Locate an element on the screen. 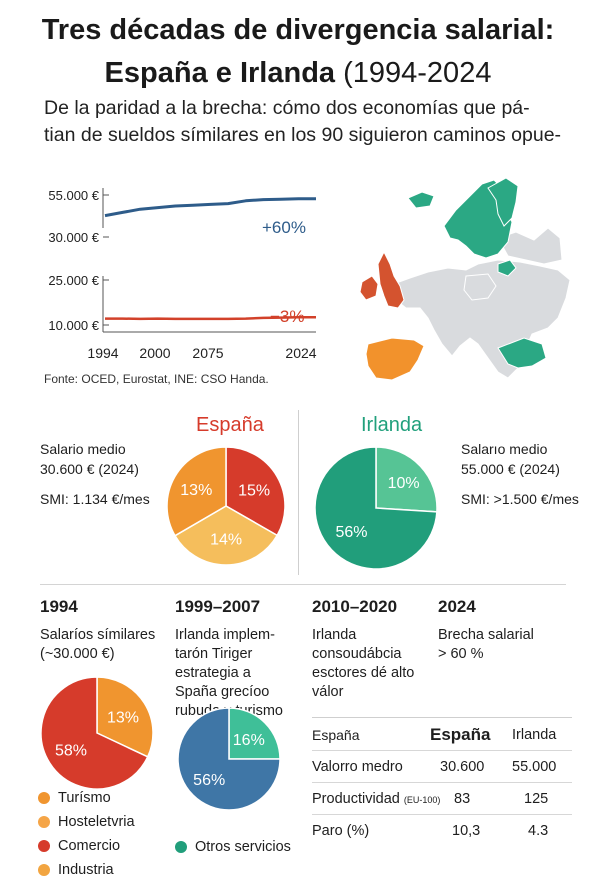 The height and width of the screenshot is (895, 596). ireland-title: Irlanda is located at coordinates (392, 425).